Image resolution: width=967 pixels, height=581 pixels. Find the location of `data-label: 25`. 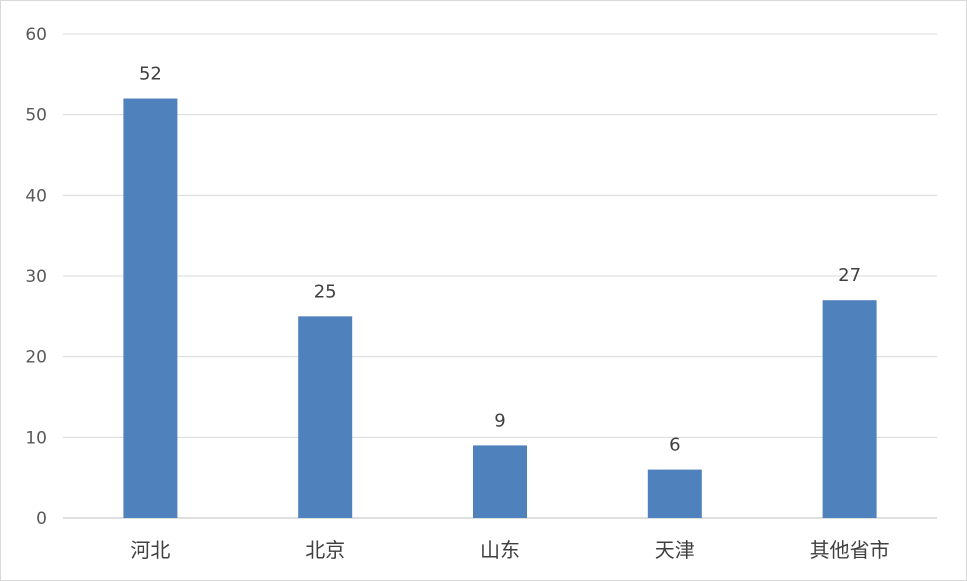

data-label: 25 is located at coordinates (325, 291).